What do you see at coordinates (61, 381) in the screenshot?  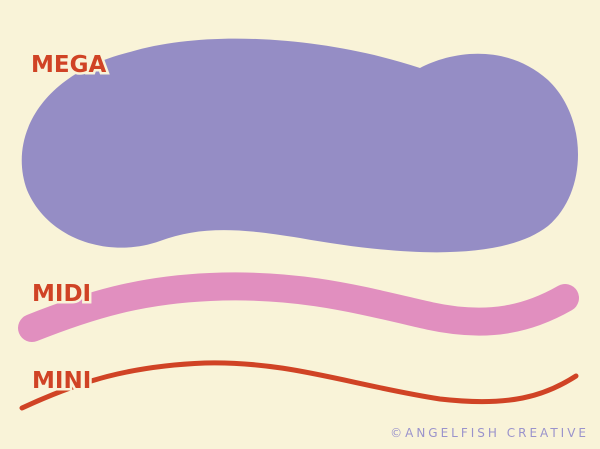 I see `mini-label: MINI` at bounding box center [61, 381].